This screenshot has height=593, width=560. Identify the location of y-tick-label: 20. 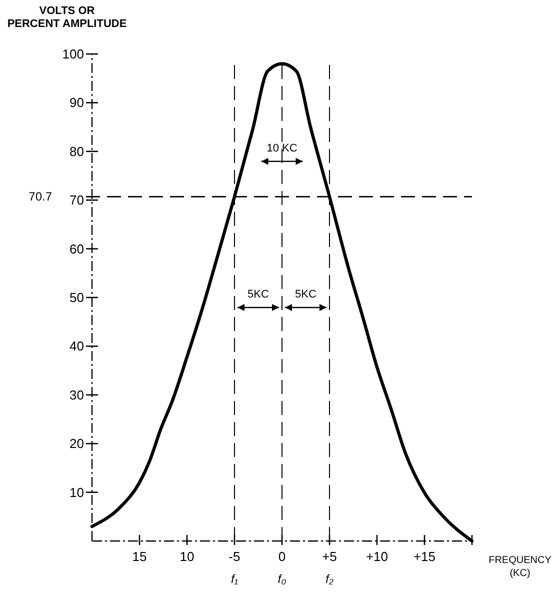
(77, 444).